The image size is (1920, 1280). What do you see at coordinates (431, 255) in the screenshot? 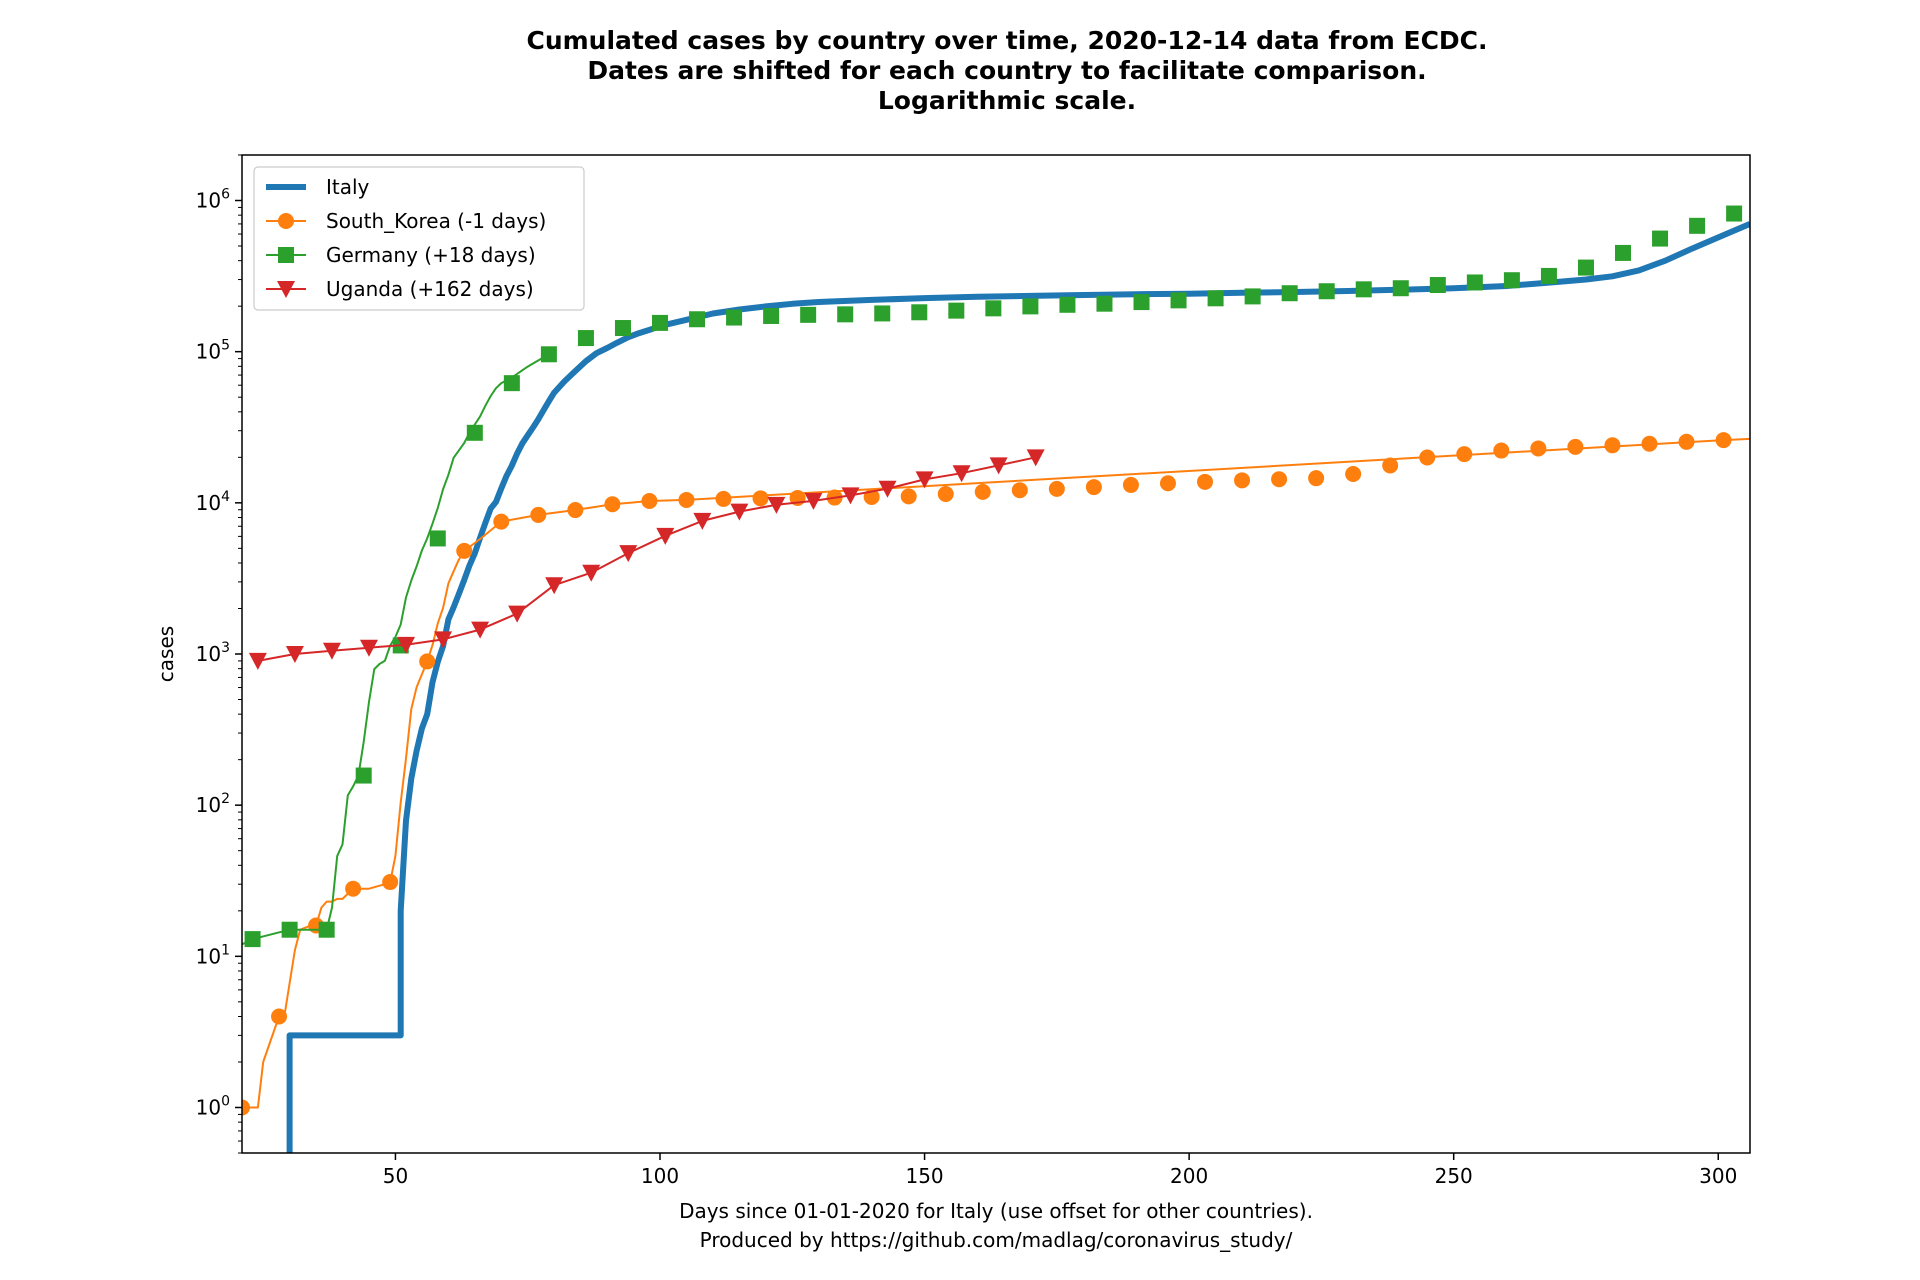
I see `legend-label: Germany (+18 days)` at bounding box center [431, 255].